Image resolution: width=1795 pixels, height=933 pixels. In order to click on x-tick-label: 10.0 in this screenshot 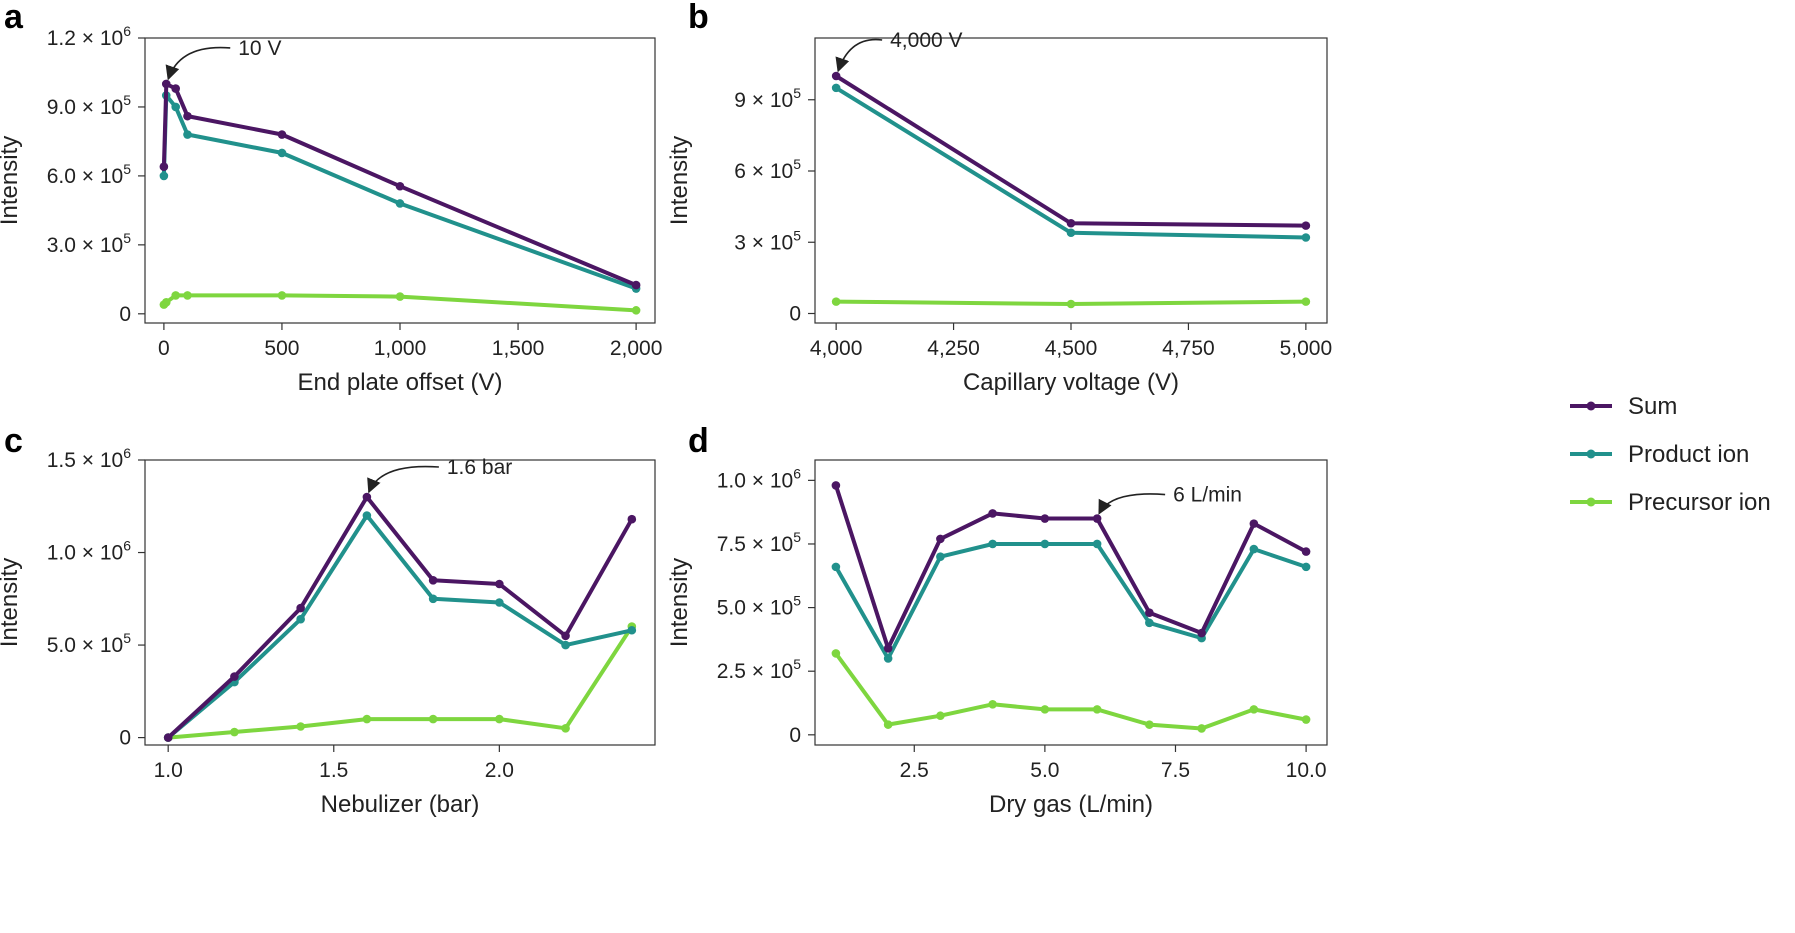, I will do `click(1306, 770)`.